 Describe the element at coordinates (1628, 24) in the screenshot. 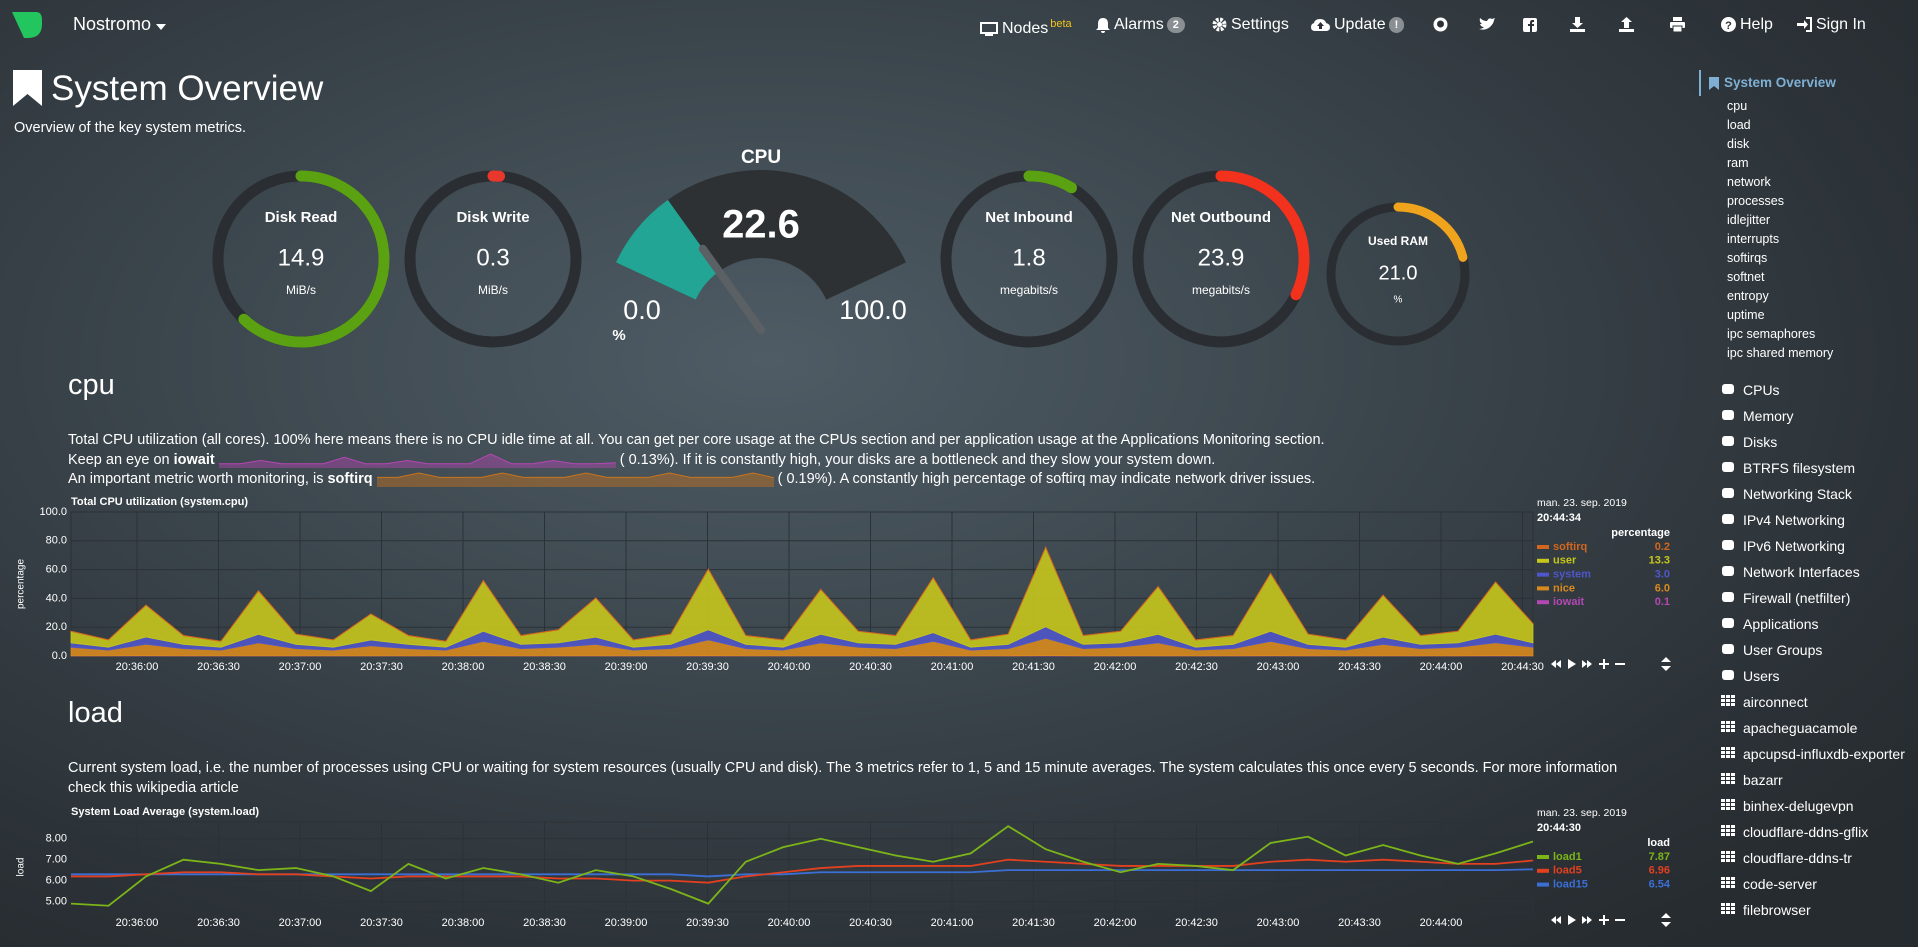

I see `nav-upload` at that location.